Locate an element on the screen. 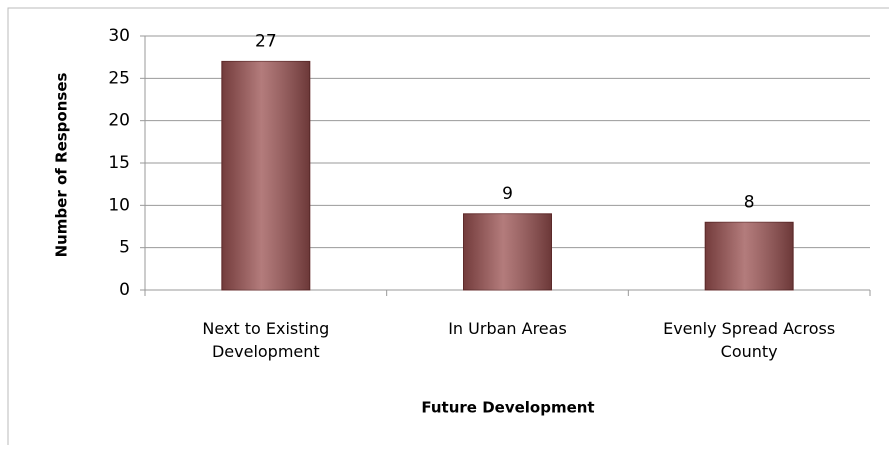 The height and width of the screenshot is (449, 889). y-tick-label: 20 is located at coordinates (119, 121).